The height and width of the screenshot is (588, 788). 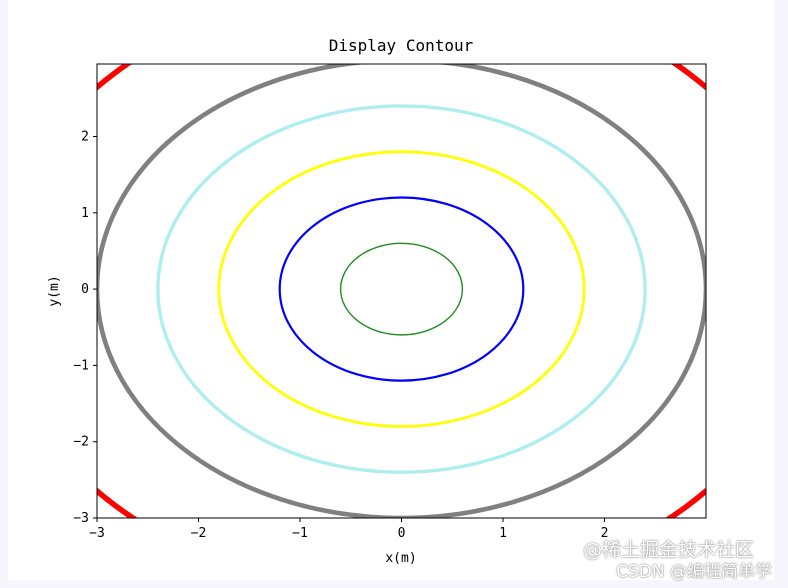 What do you see at coordinates (668, 550) in the screenshot?
I see `watermark-juejin: @稀土掘金技术社区` at bounding box center [668, 550].